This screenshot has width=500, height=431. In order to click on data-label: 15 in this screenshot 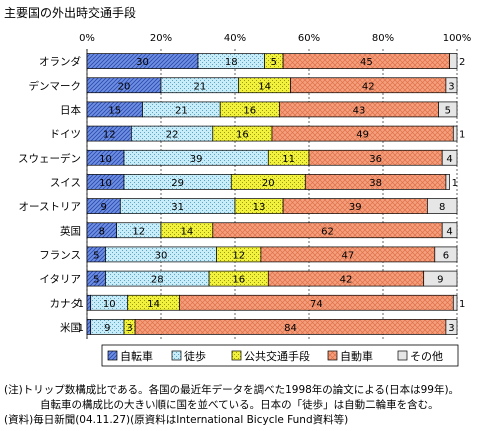, I will do `click(114, 110)`.